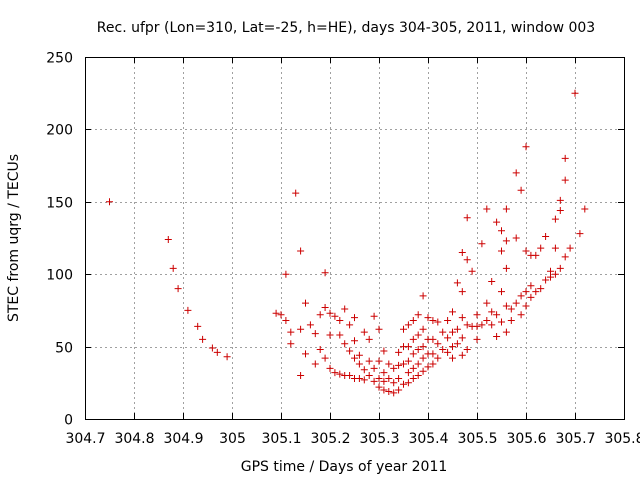 The image size is (640, 480). I want to click on y-tick-label: 200, so click(59, 131).